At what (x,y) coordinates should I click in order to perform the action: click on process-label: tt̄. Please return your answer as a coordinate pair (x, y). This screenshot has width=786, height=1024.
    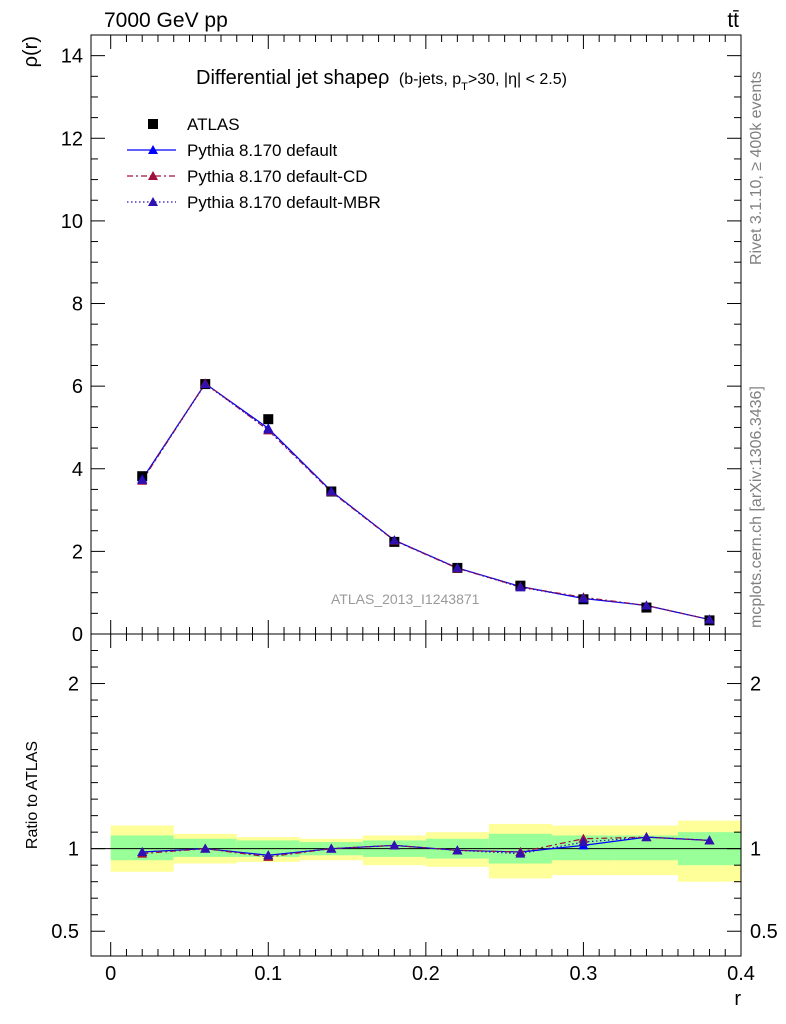
    Looking at the image, I should click on (733, 20).